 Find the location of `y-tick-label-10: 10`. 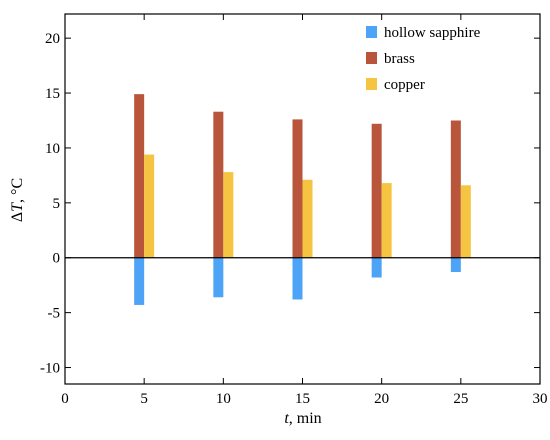

y-tick-label-10: 10 is located at coordinates (52, 149).